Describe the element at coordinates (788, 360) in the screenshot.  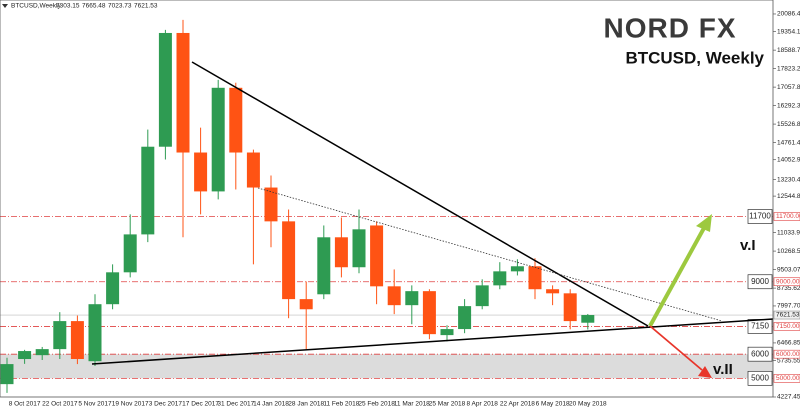
I see `y-tick-label: 5735.55` at that location.